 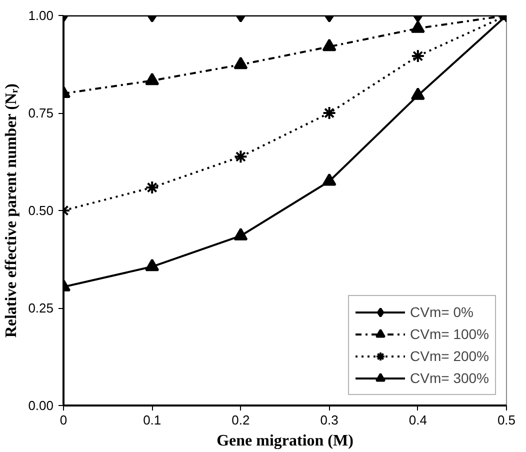 I want to click on x-axis-title: Gene migration (M), so click(x=285, y=441).